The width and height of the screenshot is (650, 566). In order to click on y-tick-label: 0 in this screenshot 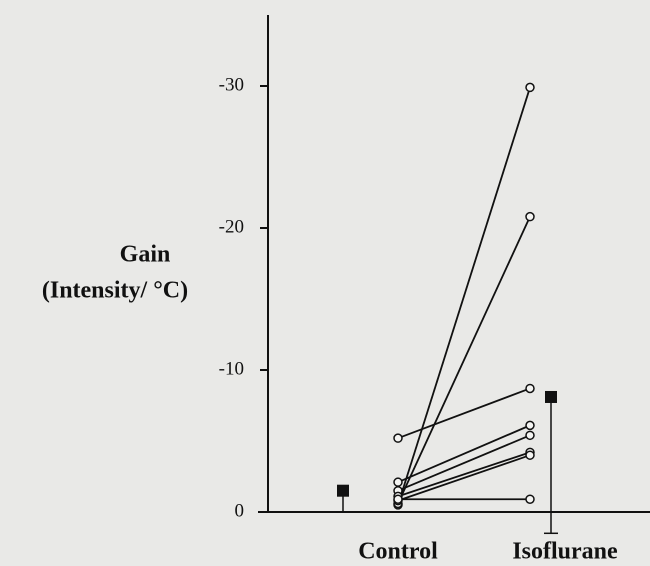, I will do `click(240, 510)`.